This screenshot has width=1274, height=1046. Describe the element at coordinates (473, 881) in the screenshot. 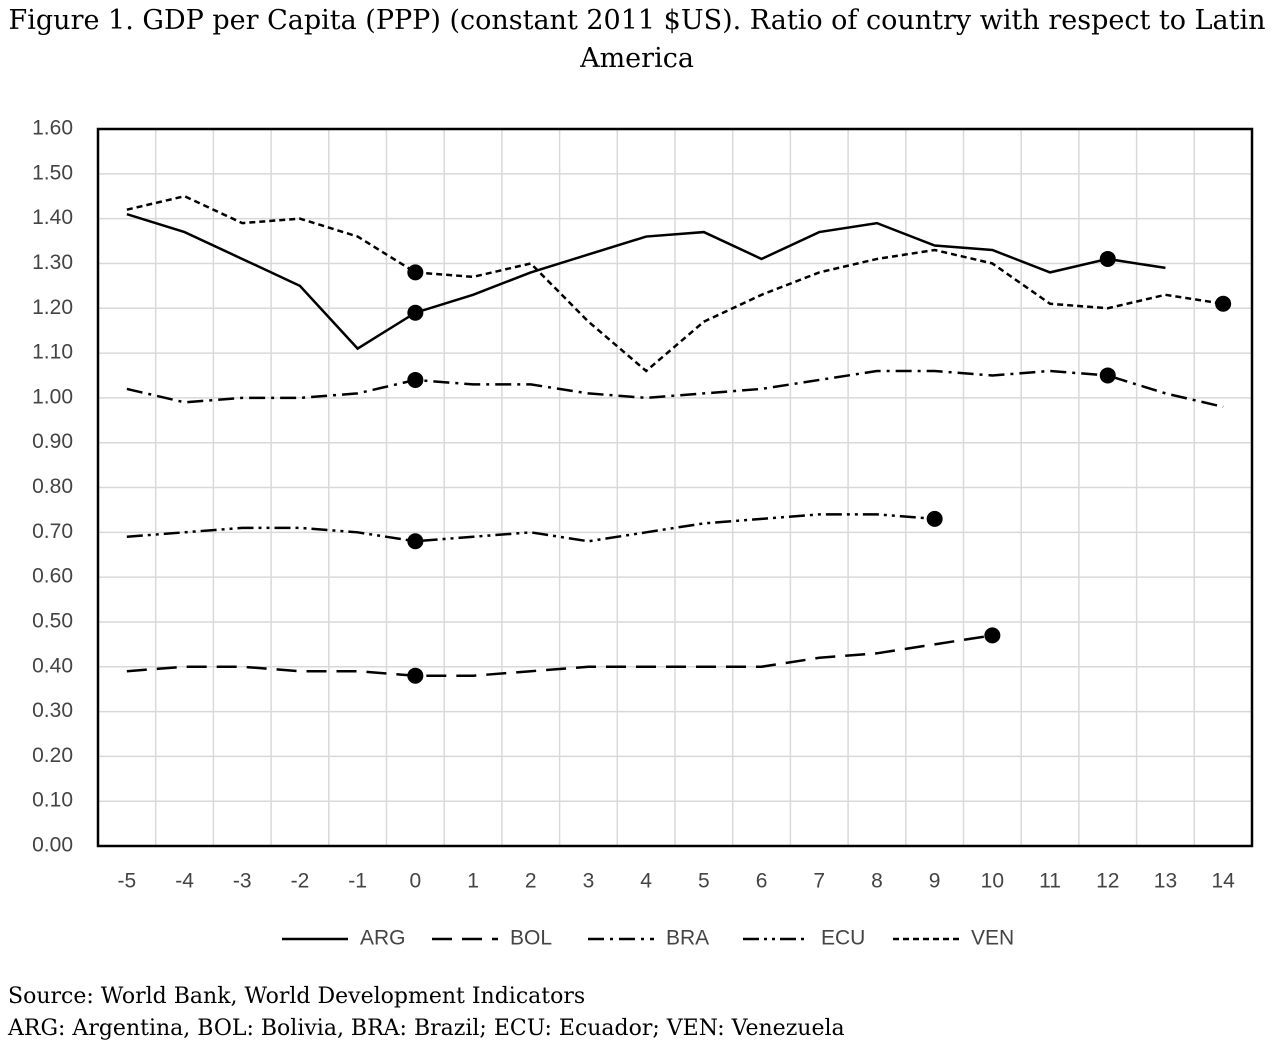

I see `x-tick-label: 1` at that location.